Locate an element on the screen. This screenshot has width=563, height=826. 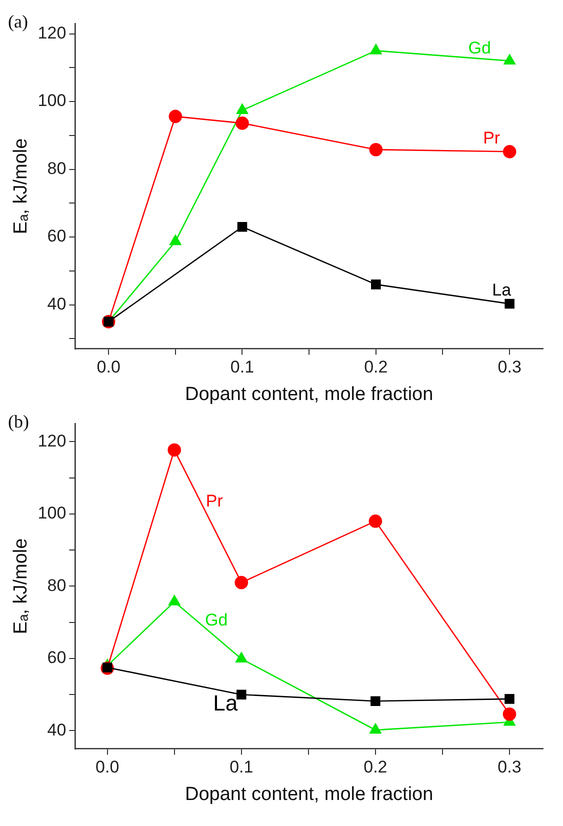
chart-title: (a) is located at coordinates (18, 22).